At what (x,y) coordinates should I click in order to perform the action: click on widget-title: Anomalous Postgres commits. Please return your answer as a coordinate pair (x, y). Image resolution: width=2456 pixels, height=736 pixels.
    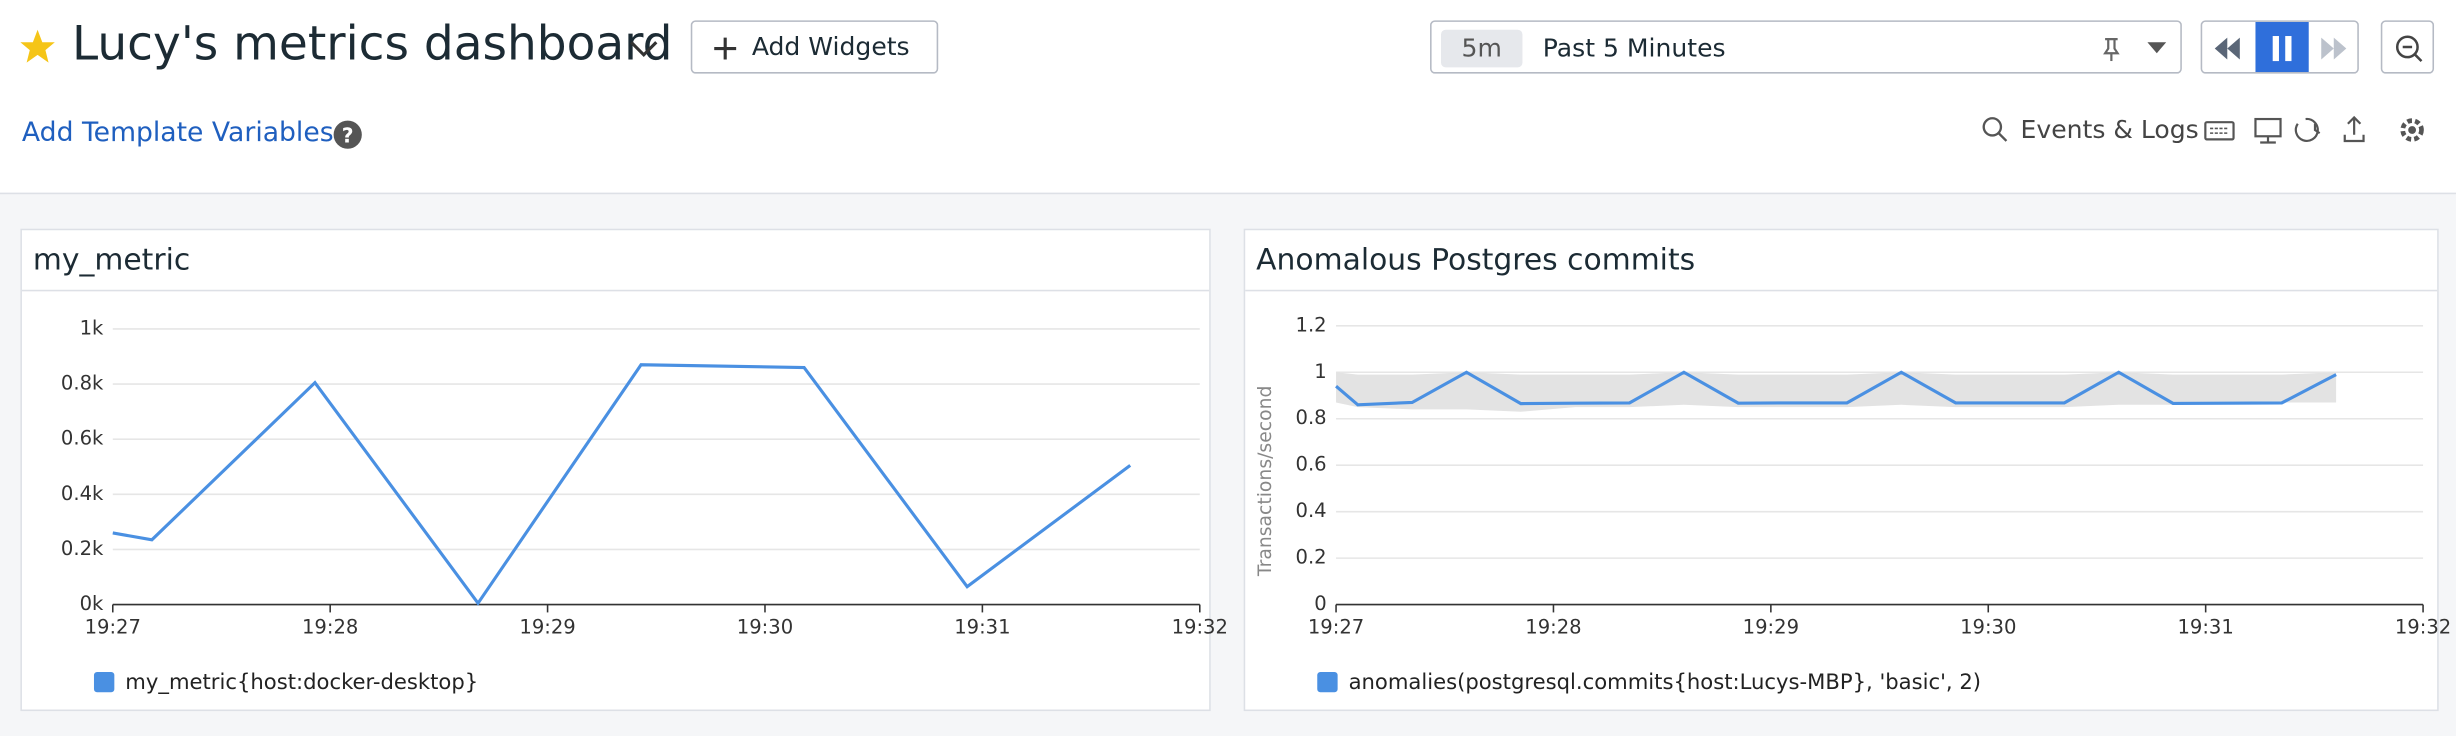
    Looking at the image, I should click on (1476, 260).